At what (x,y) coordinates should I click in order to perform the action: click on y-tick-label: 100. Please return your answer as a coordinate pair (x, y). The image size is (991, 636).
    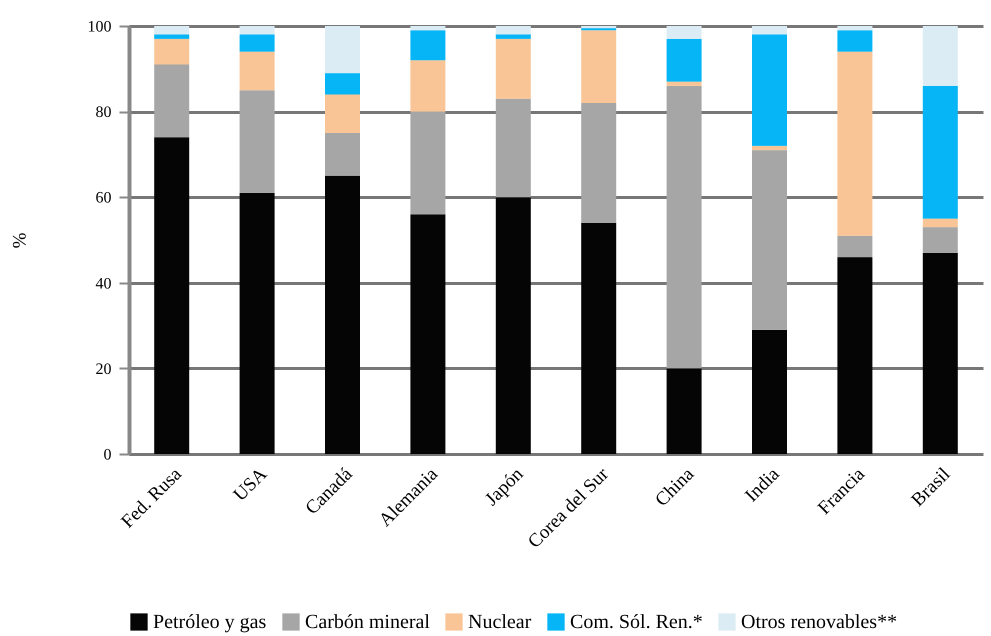
    Looking at the image, I should click on (100, 27).